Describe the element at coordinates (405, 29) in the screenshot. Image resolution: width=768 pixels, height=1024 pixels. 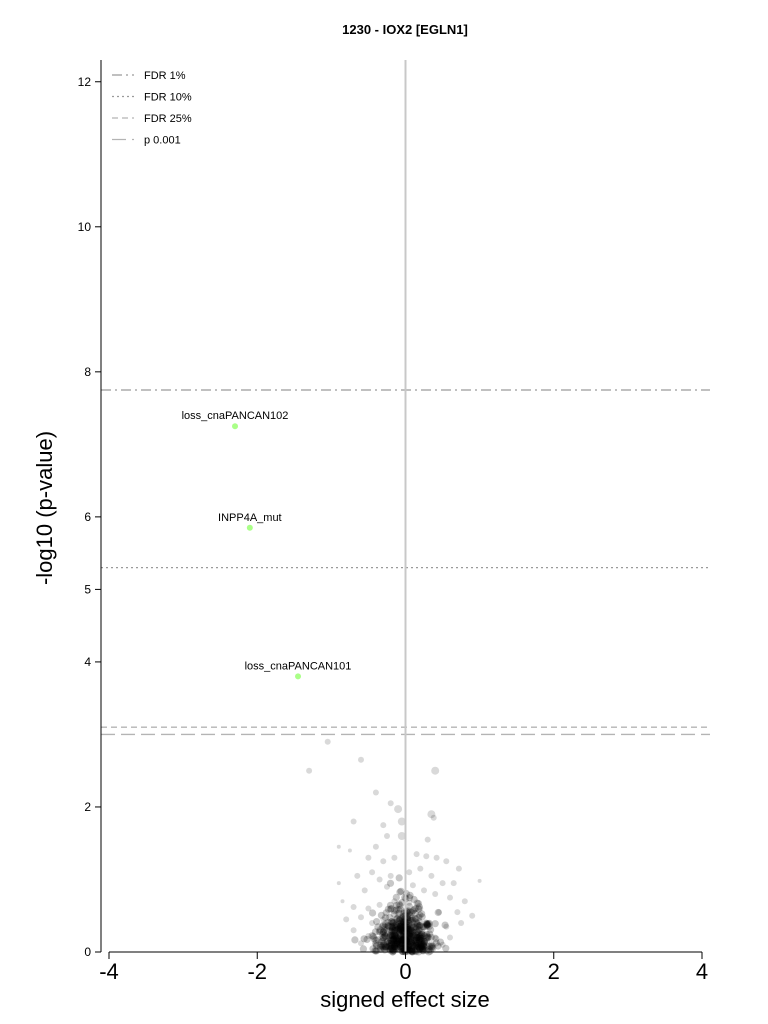
I see `chart-title: 1230 - IOX2 [EGLN1]` at that location.